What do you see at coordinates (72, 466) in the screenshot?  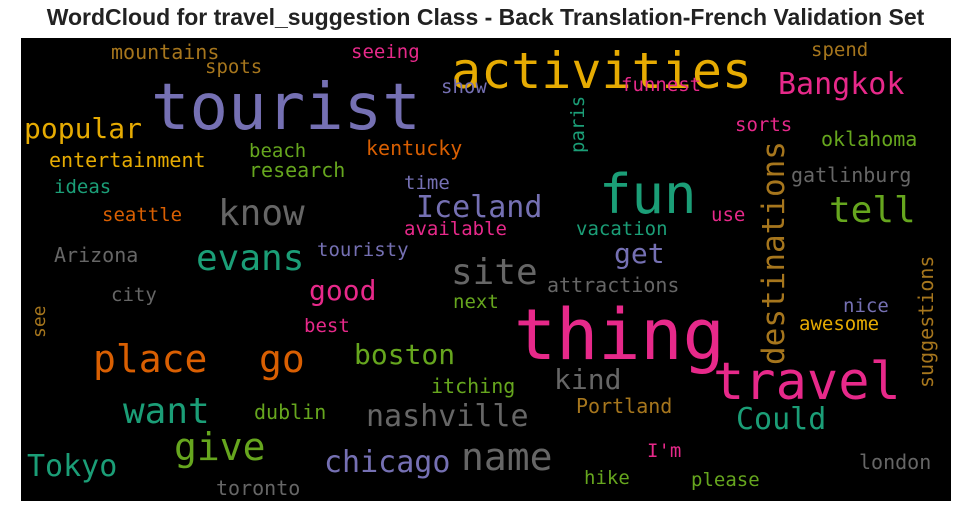 I see `word-tokyo: Tokyo` at bounding box center [72, 466].